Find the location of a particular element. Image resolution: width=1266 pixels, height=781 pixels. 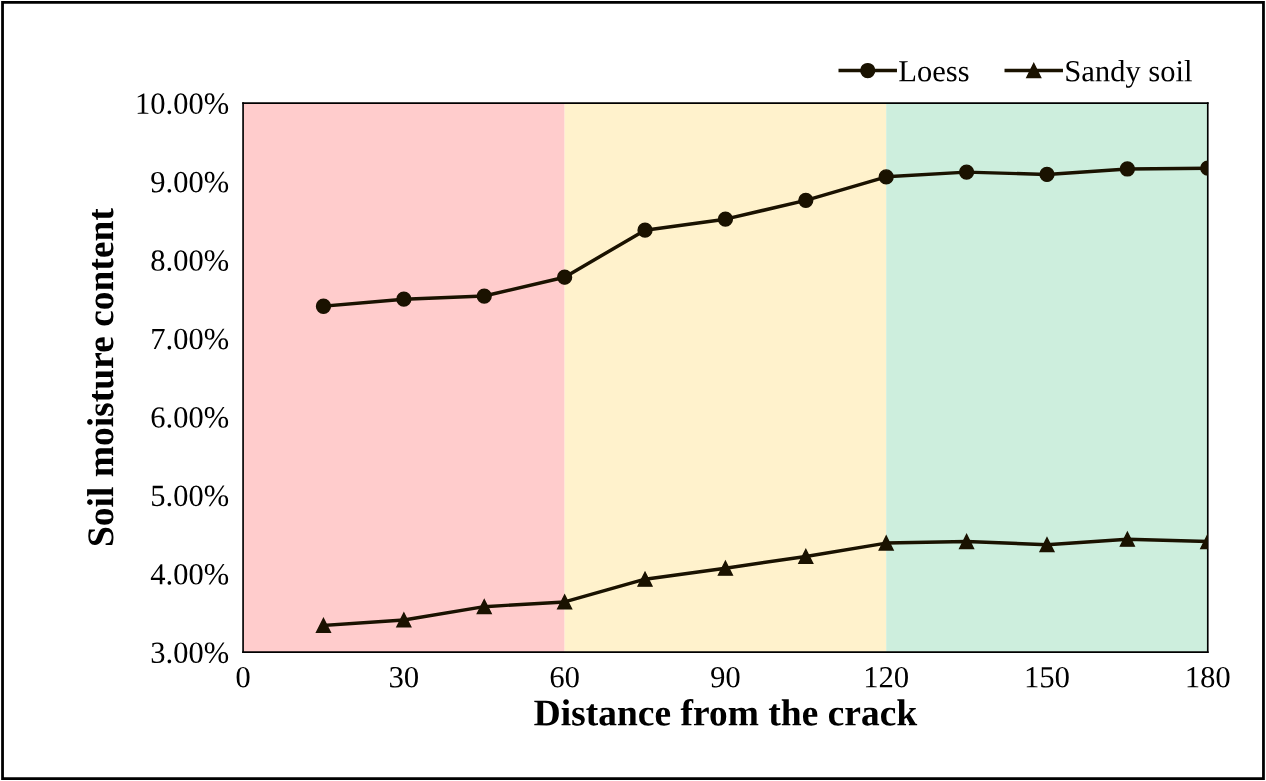

y-tick-label: 5.00% is located at coordinates (190, 496).